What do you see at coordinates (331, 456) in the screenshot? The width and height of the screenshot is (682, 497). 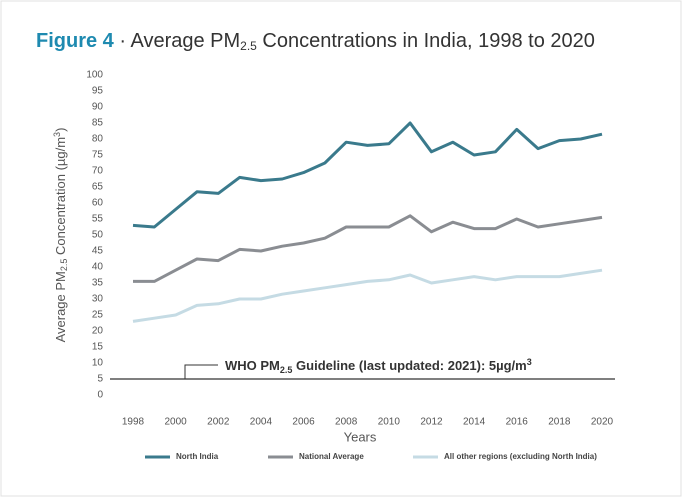 I see `legend-label: National Average` at bounding box center [331, 456].